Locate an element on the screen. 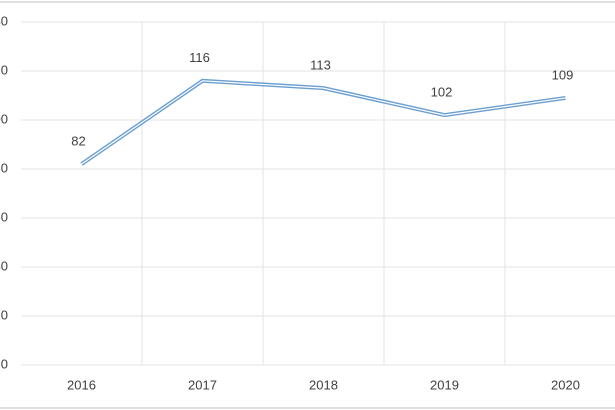 The height and width of the screenshot is (410, 615). data-label: 102 is located at coordinates (442, 92).